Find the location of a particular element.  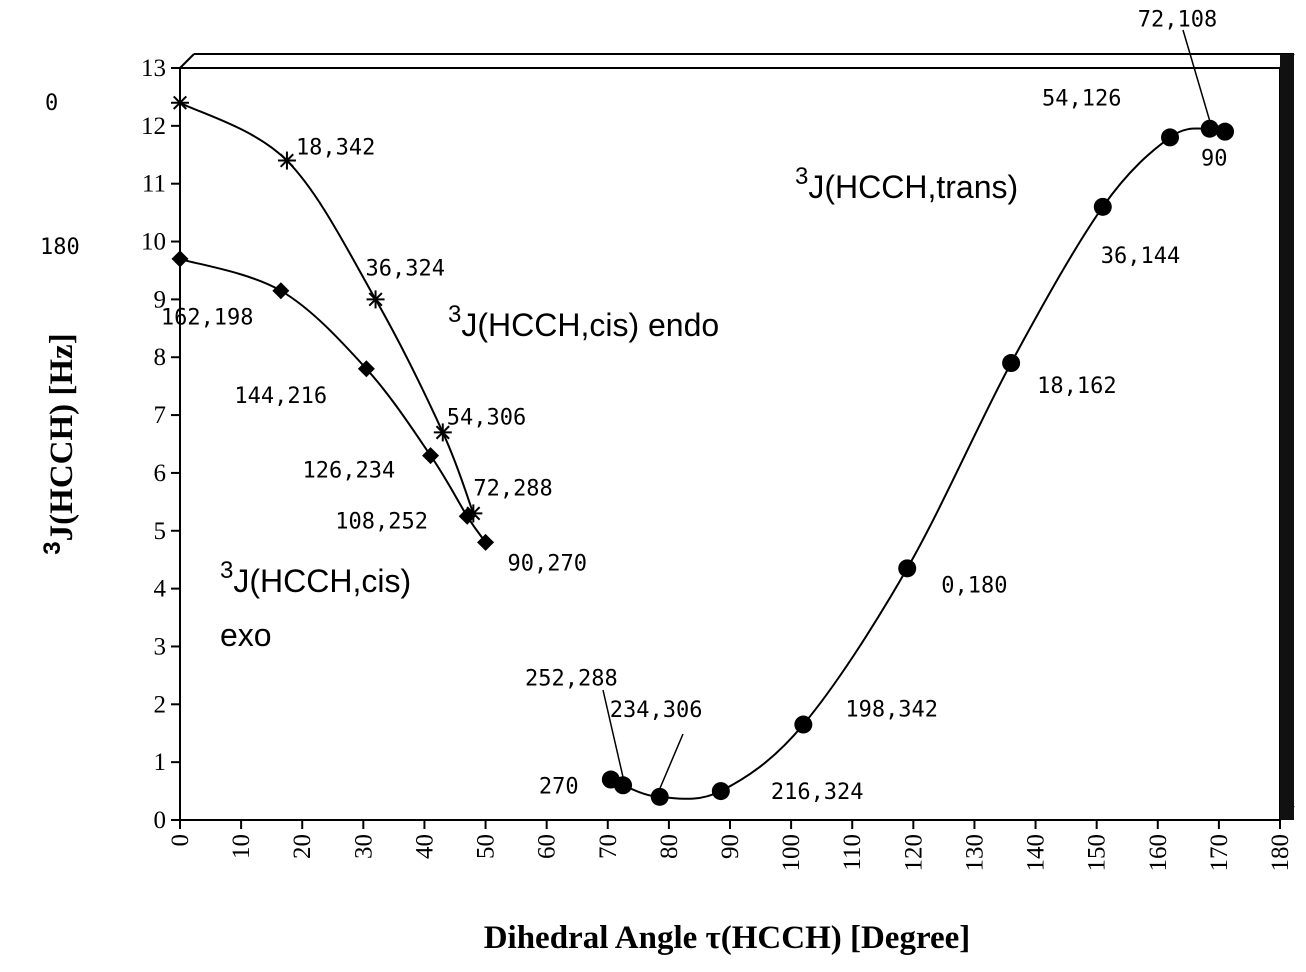

point-label-s2-p0: 270 is located at coordinates (559, 787).